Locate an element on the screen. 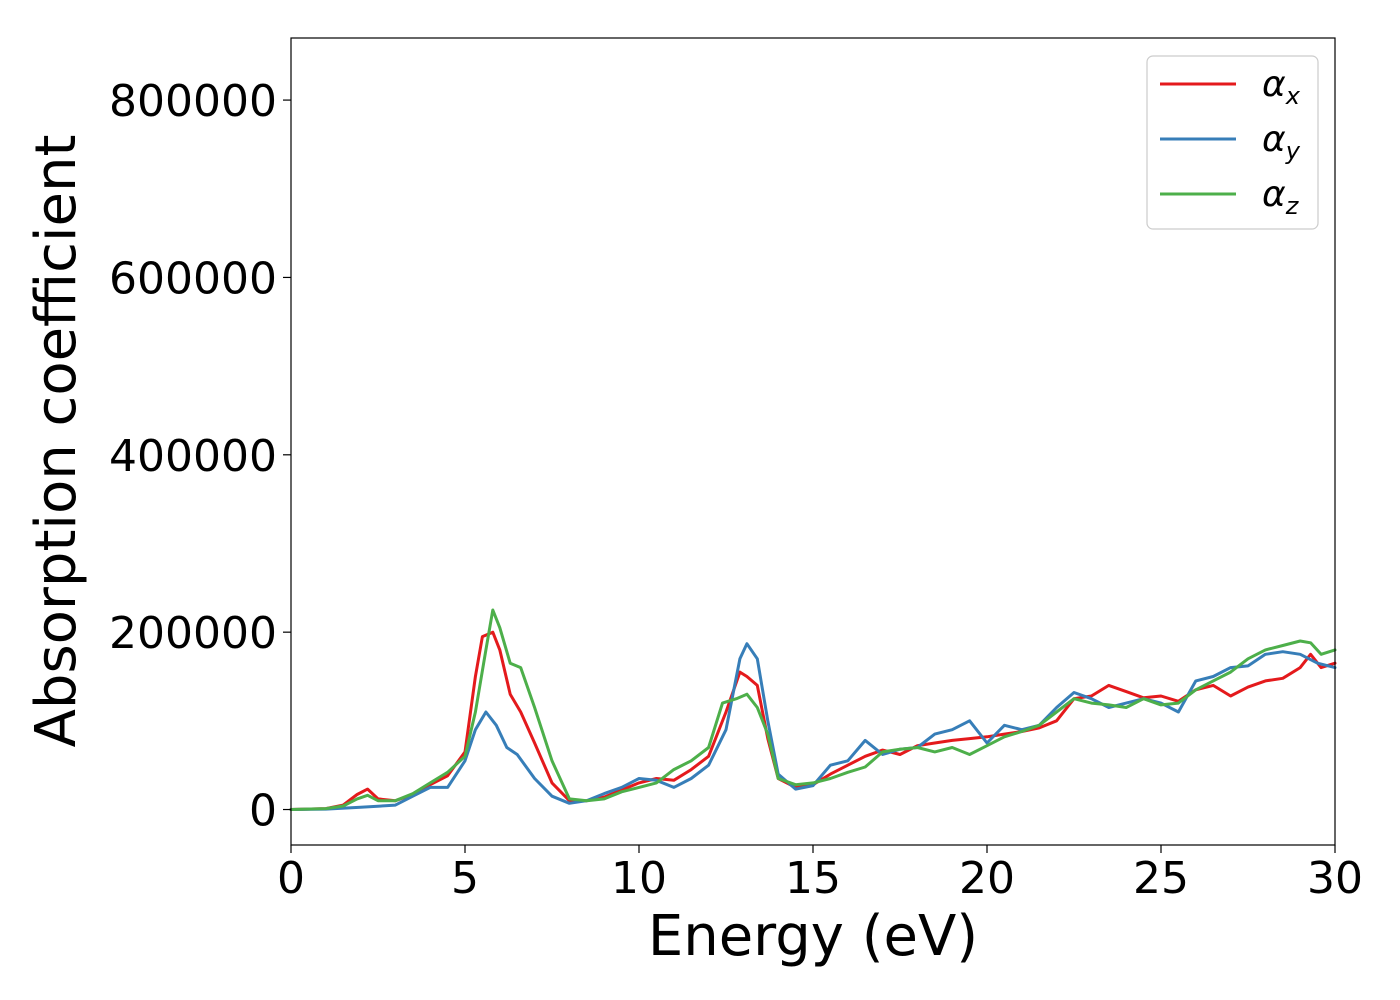 The image size is (1400, 1000). y-axis: 0 200000 400000 600000 800000 is located at coordinates (200, 456).